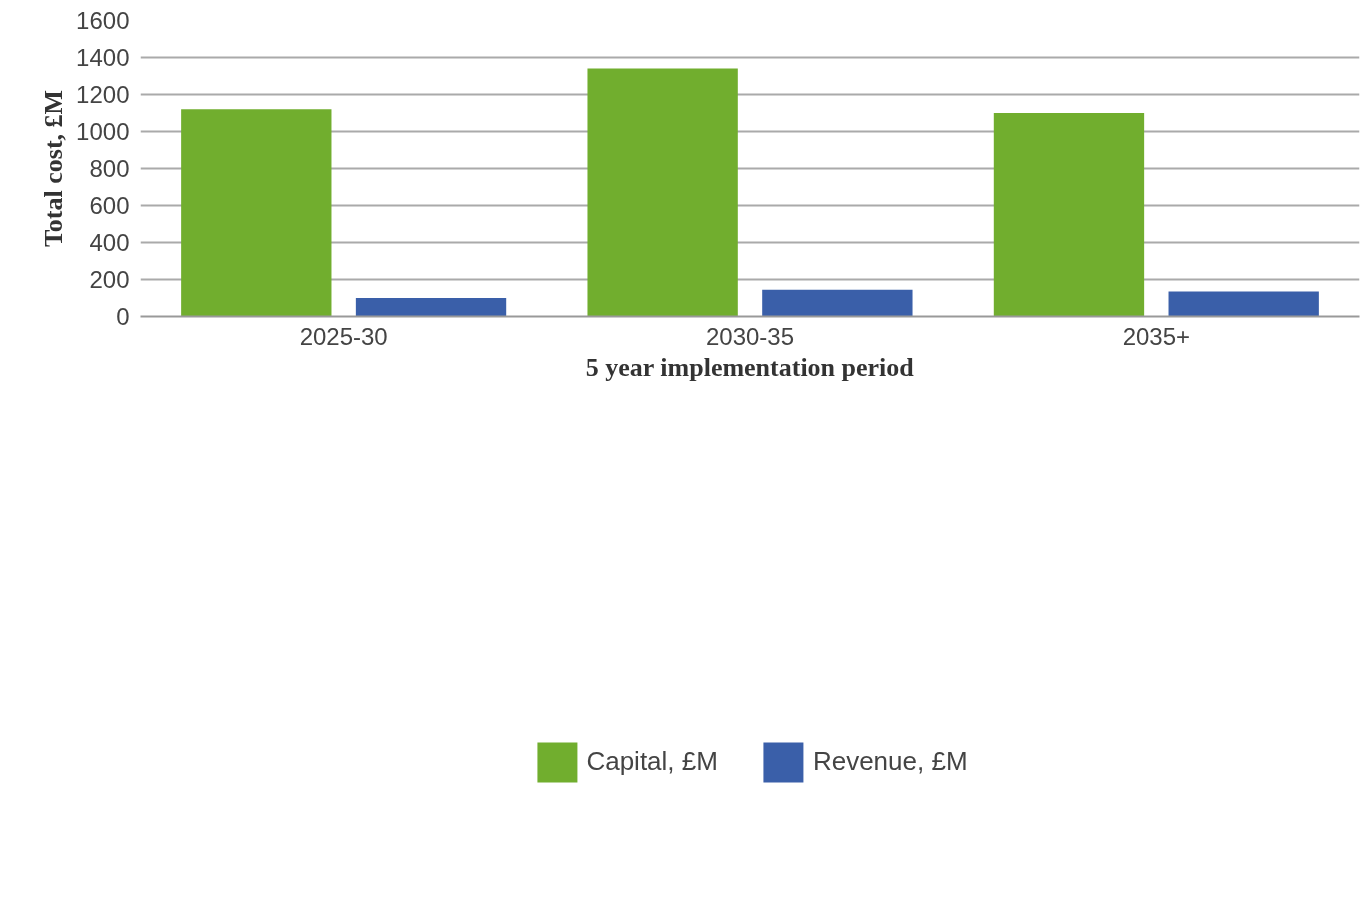 The width and height of the screenshot is (1369, 904). What do you see at coordinates (103, 131) in the screenshot?
I see `y-tick-label: 1000` at bounding box center [103, 131].